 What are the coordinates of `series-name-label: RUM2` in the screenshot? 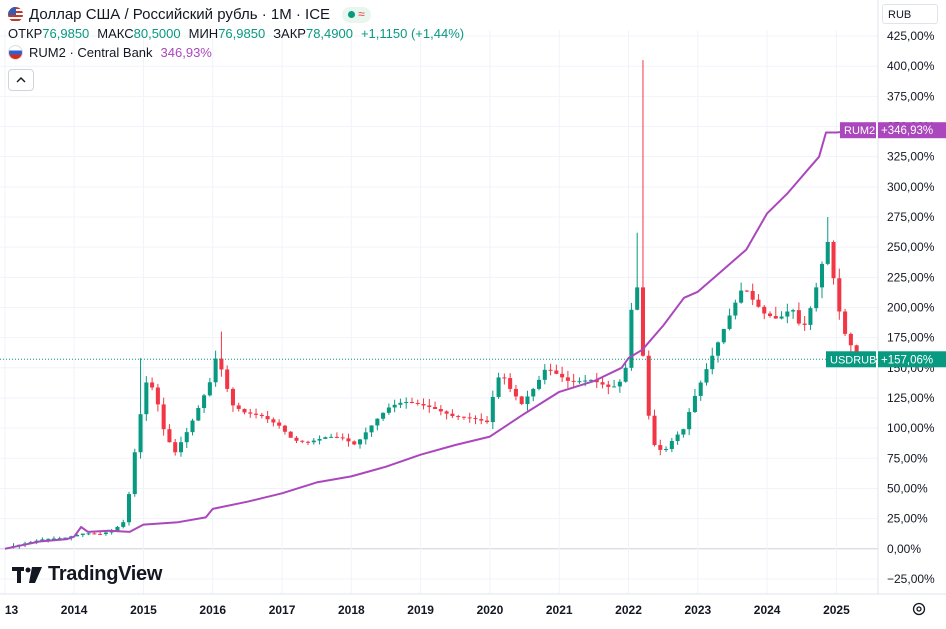 It's located at (859, 131).